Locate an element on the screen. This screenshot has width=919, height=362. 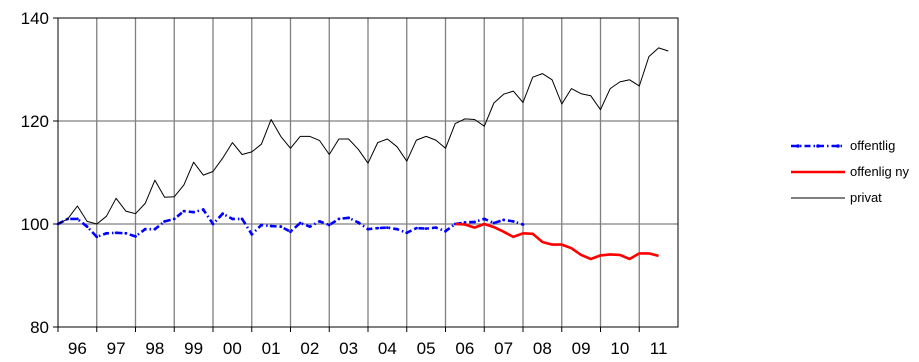
y-tick-label: 100 is located at coordinates (35, 224).